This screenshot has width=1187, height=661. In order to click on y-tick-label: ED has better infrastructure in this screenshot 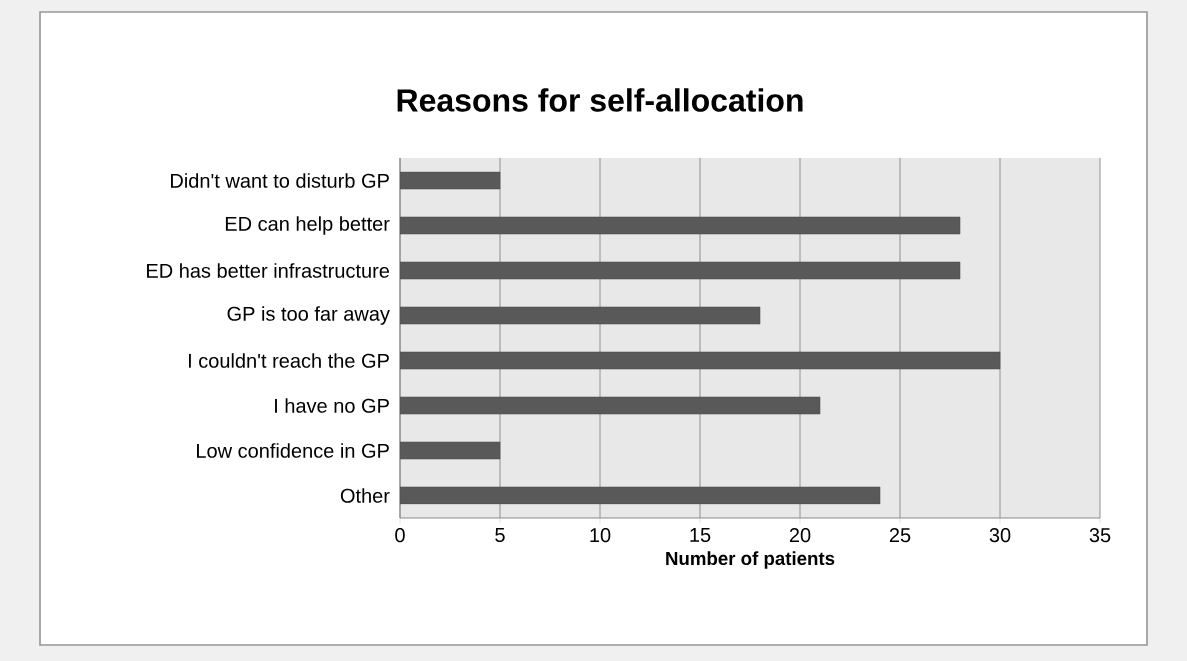, I will do `click(268, 270)`.